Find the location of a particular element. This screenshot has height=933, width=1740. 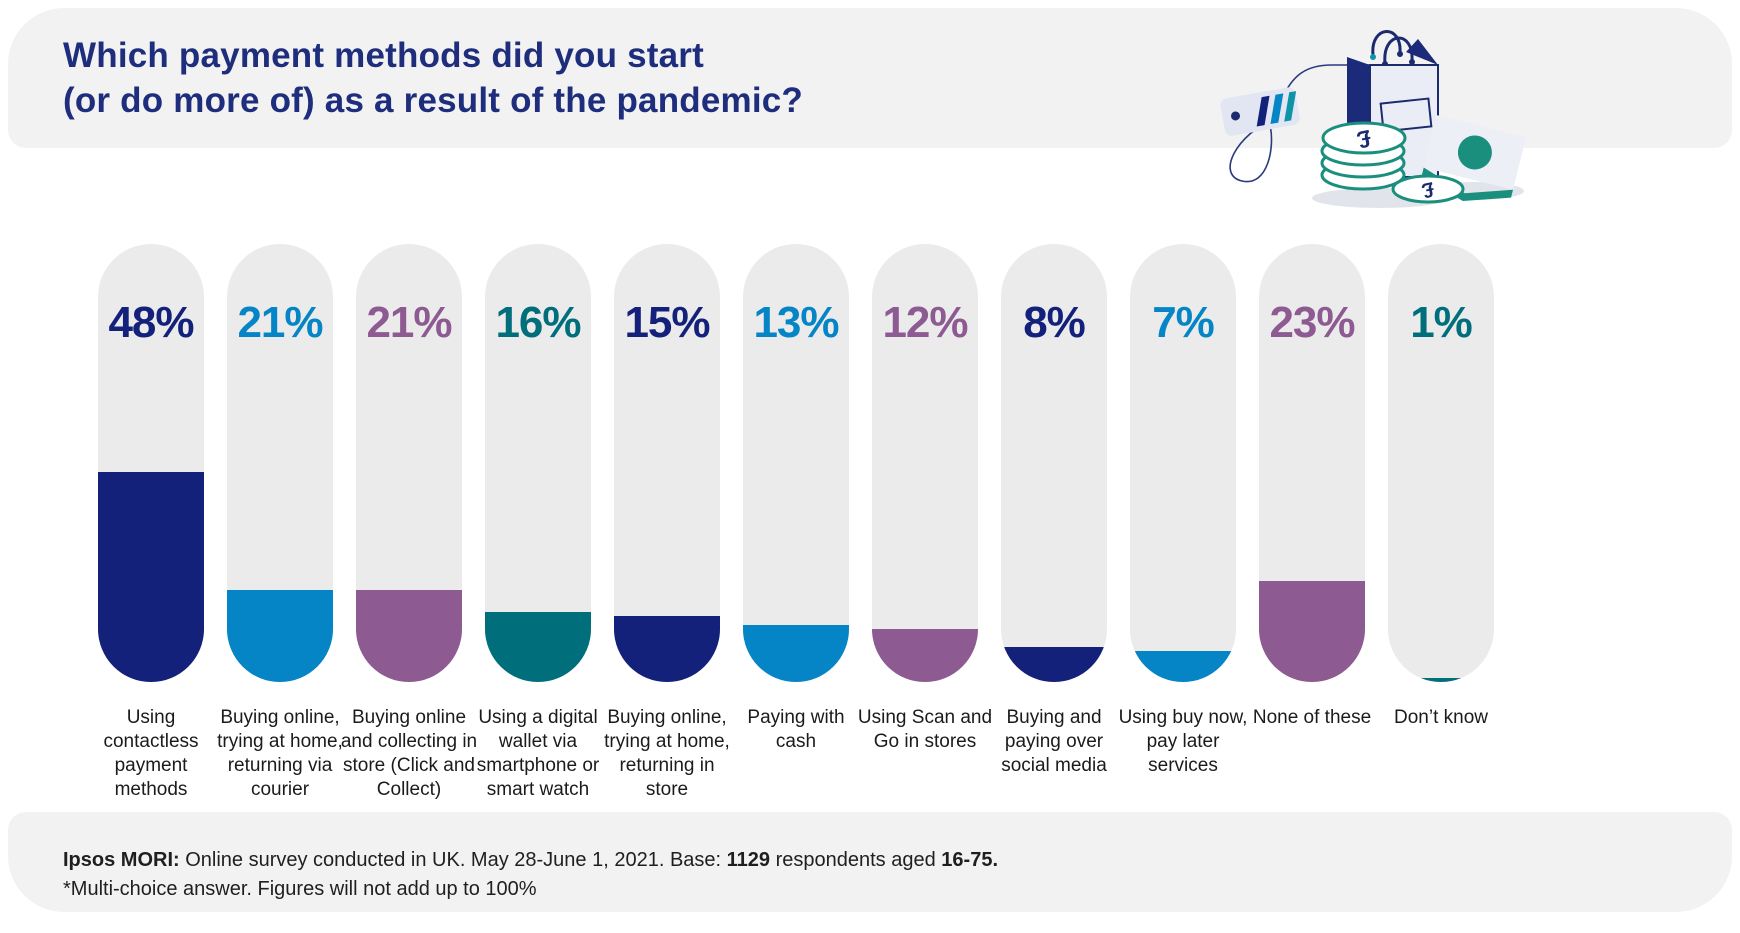

bar-value-label: 16% is located at coordinates (538, 322).